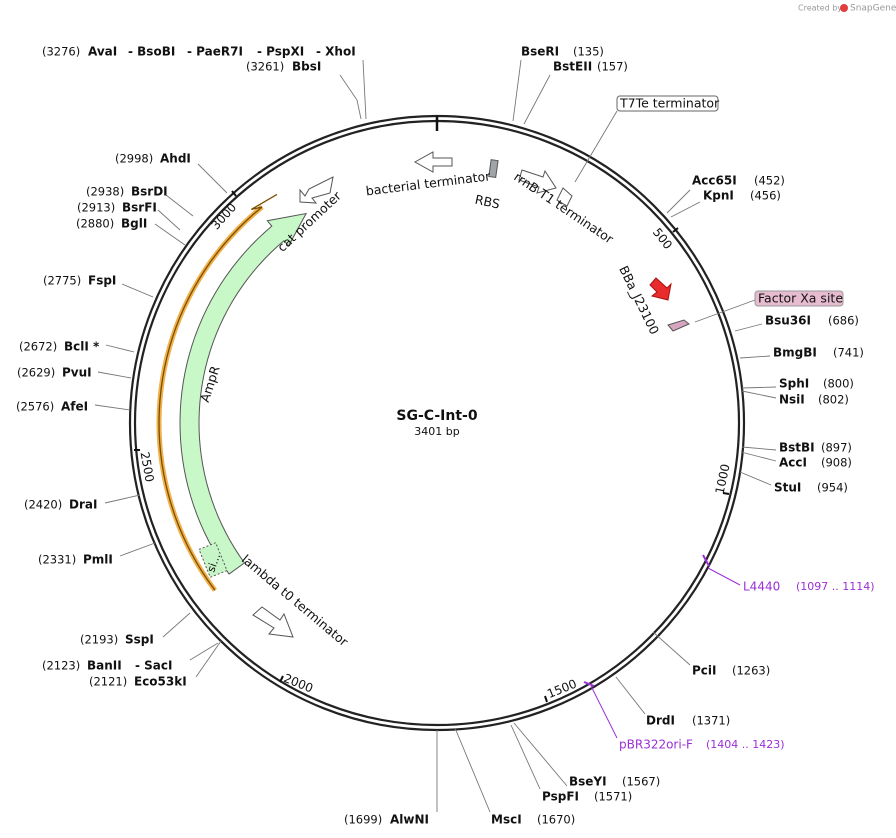  Describe the element at coordinates (836, 448) in the screenshot. I see `site-position: (897)` at that location.